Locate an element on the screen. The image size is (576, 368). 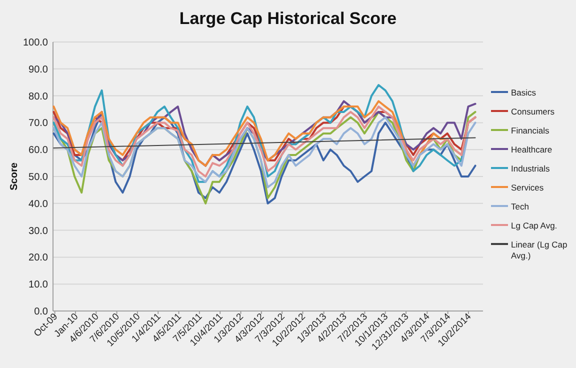
y-tick-label: 40.0 is located at coordinates (38, 204).